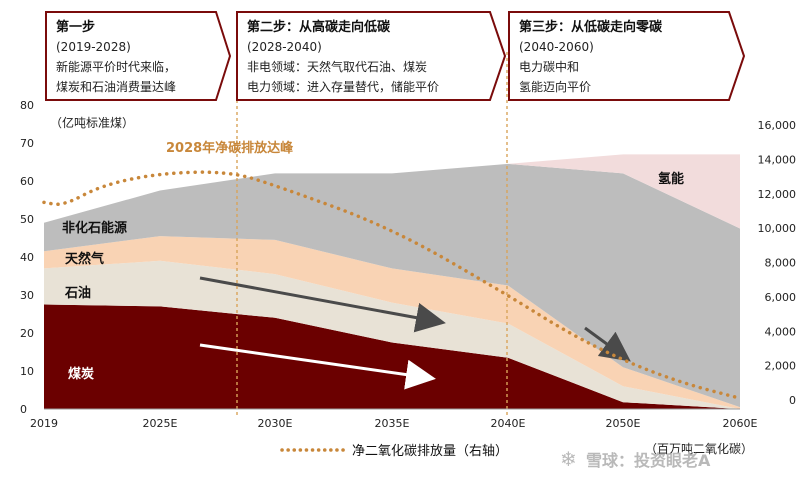  What do you see at coordinates (75, 27) in the screenshot?
I see `stage-1-title: 第一步` at bounding box center [75, 27].